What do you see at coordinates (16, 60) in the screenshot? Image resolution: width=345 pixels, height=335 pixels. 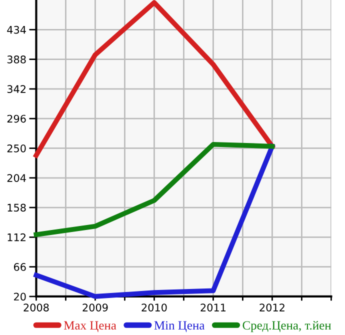 I see `y-tick-label: 388` at bounding box center [16, 60].